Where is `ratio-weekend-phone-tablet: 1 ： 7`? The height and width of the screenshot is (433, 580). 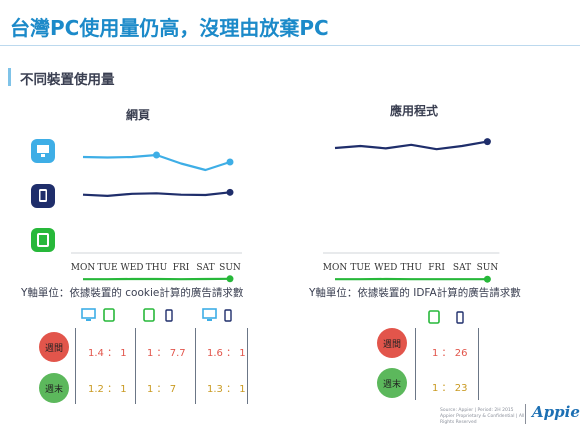
ratio-weekend-phone-tablet: 1 ： 7 is located at coordinates (162, 389).